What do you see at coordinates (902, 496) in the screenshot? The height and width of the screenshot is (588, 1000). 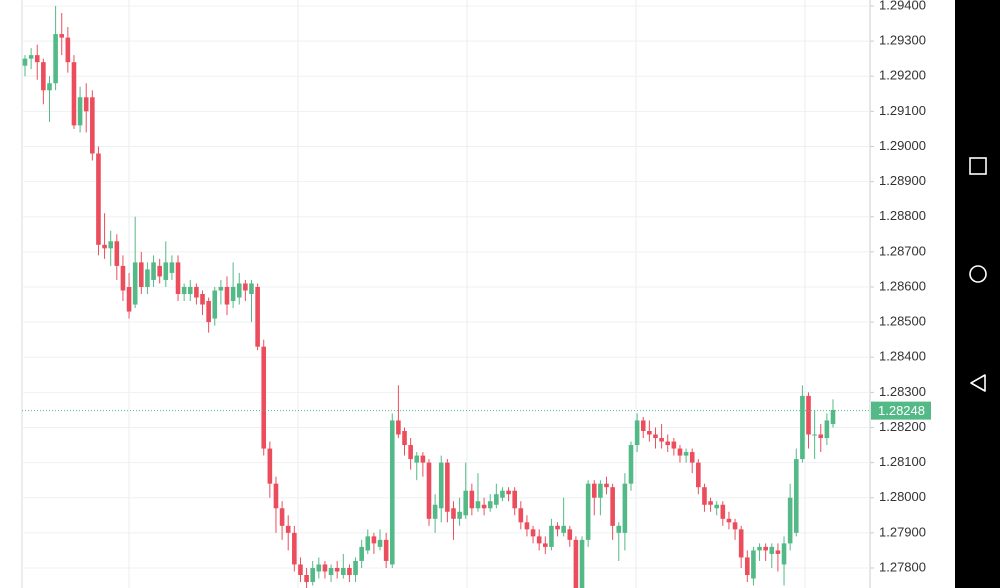 I see `y-tick-label: 1.28000` at bounding box center [902, 496].